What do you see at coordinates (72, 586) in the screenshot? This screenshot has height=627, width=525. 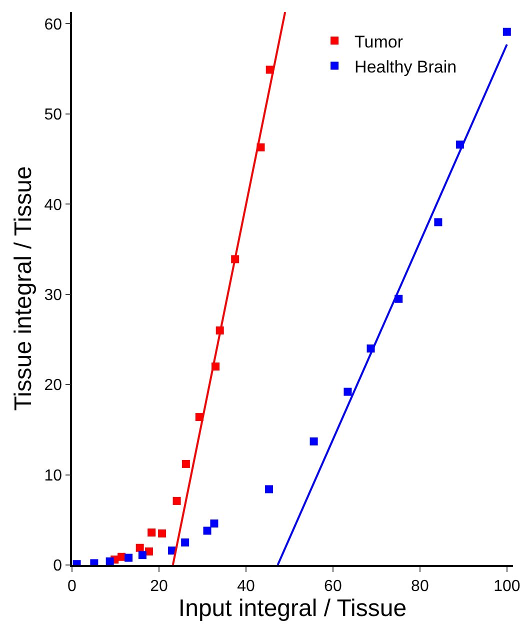 I see `x-tick-label: 0` at bounding box center [72, 586].